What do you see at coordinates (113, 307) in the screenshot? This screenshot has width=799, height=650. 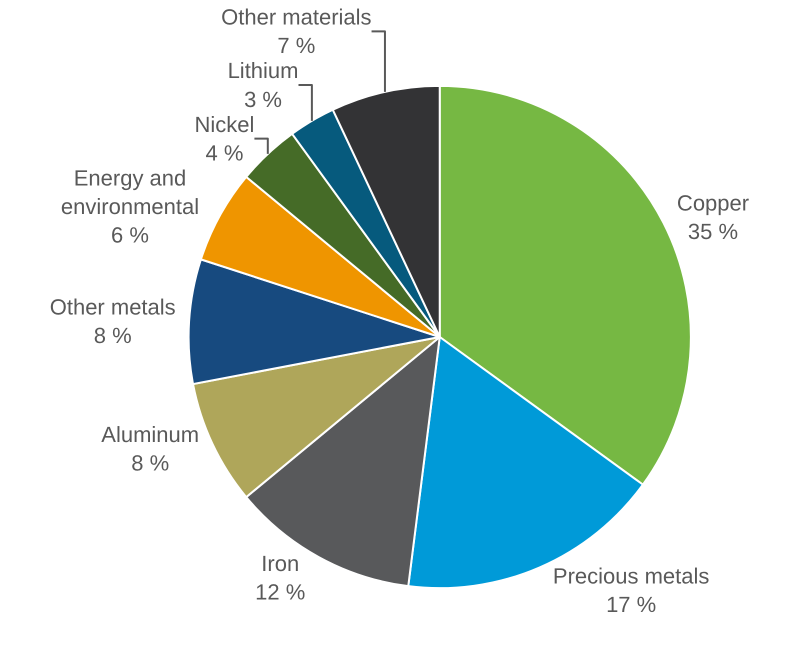 I see `slice-label: Other metals` at bounding box center [113, 307].